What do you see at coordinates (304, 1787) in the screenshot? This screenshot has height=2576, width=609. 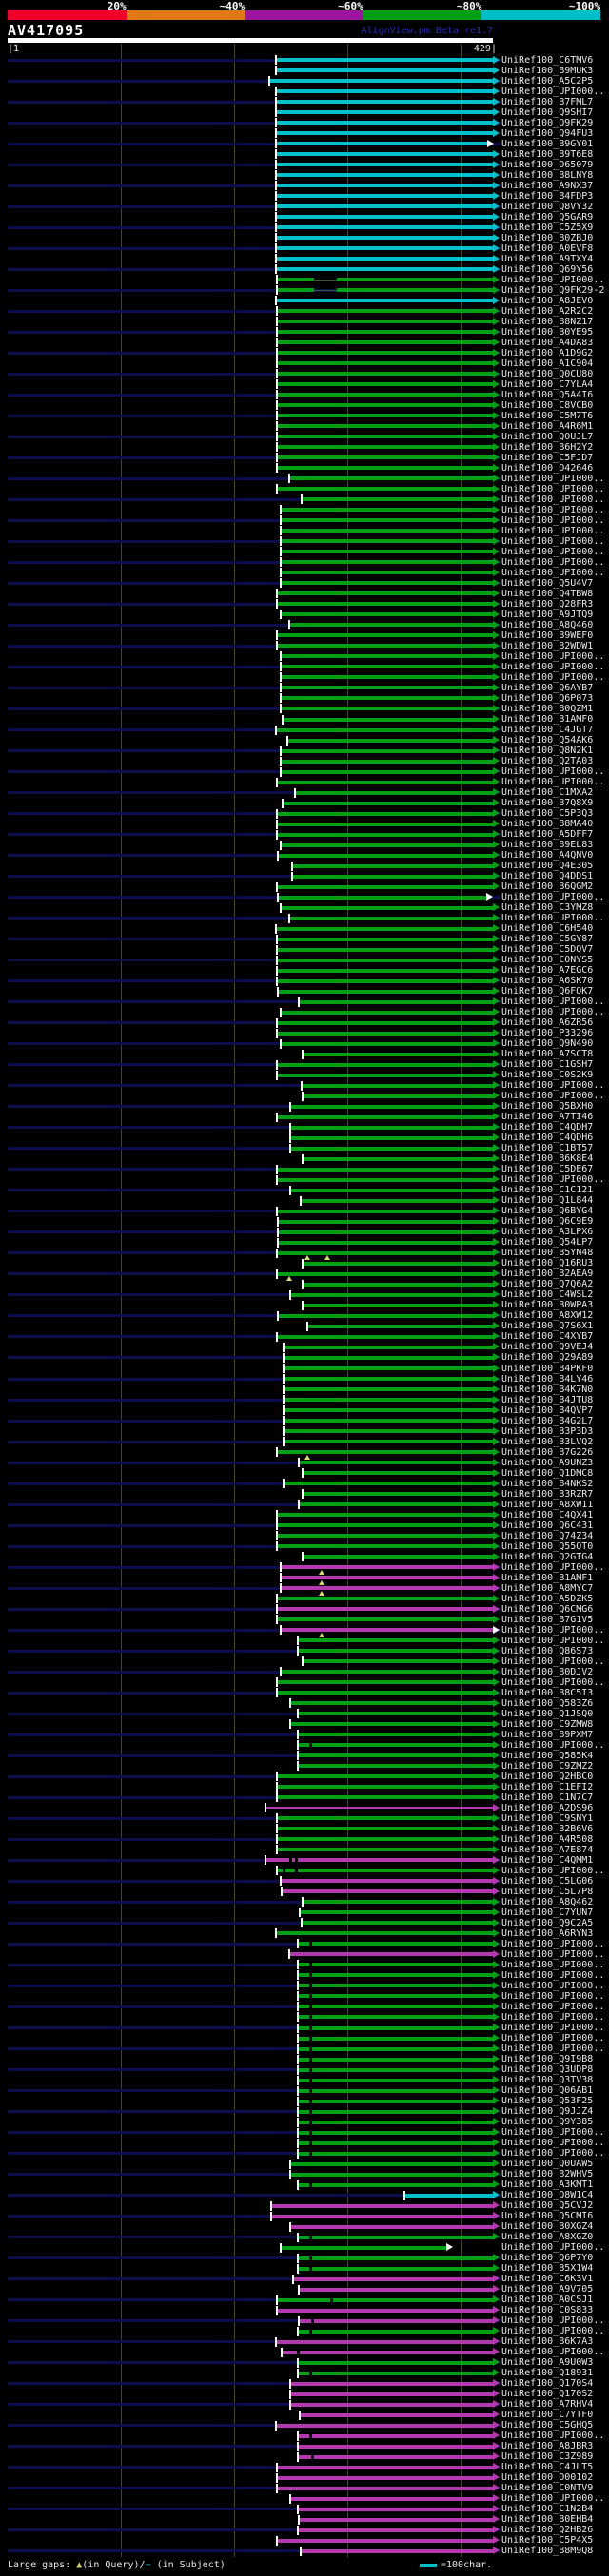 I see `hit-row: UniRef100_C1EFI2` at bounding box center [304, 1787].